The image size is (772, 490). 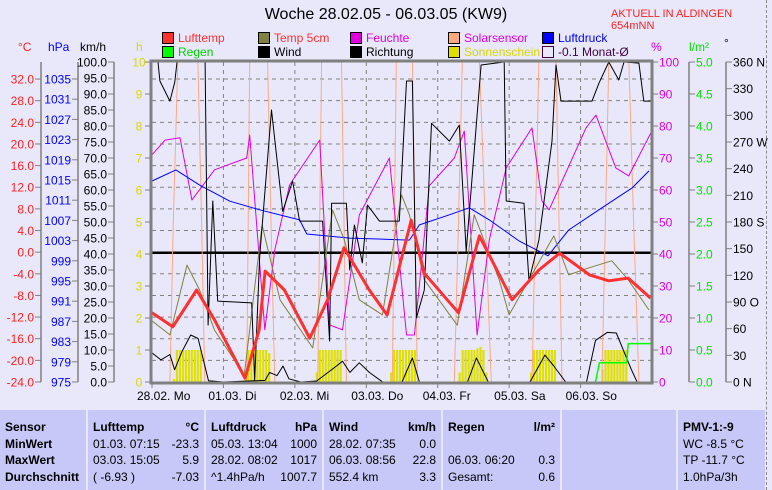 I want to click on x-tick-label: 04.03. Fr, so click(x=447, y=396).